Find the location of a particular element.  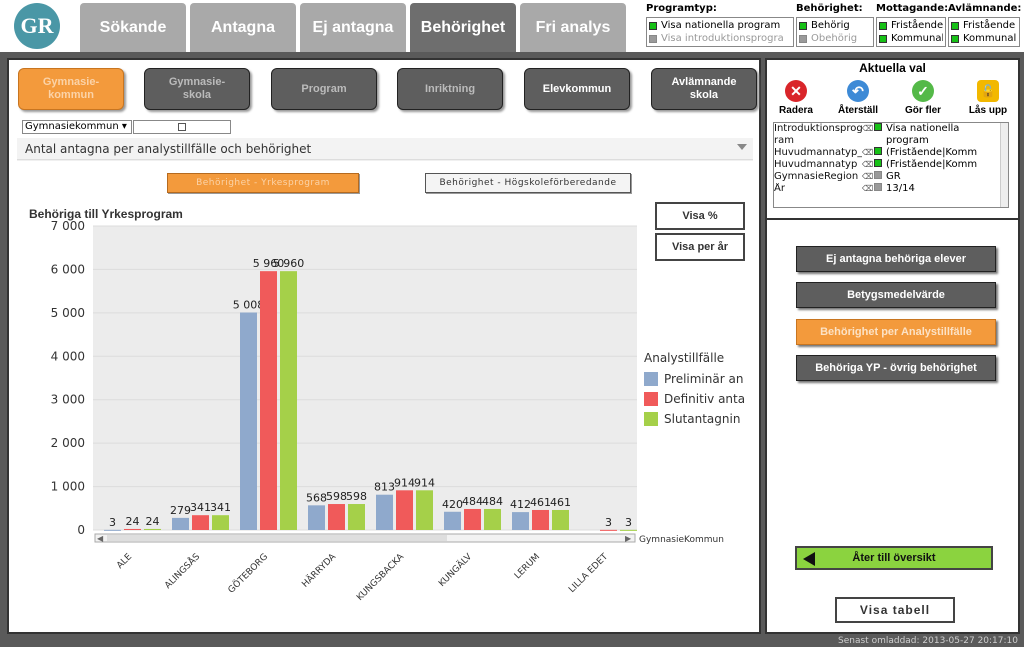

filter-option: Visa nationella program is located at coordinates (720, 25).